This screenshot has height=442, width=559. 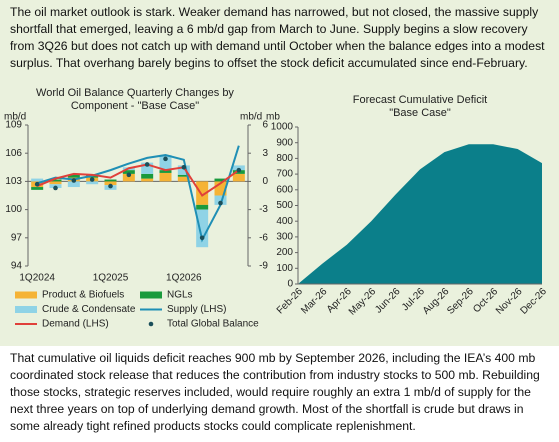 What do you see at coordinates (314, 301) in the screenshot?
I see `x-tick-label: Mar-26` at bounding box center [314, 301].